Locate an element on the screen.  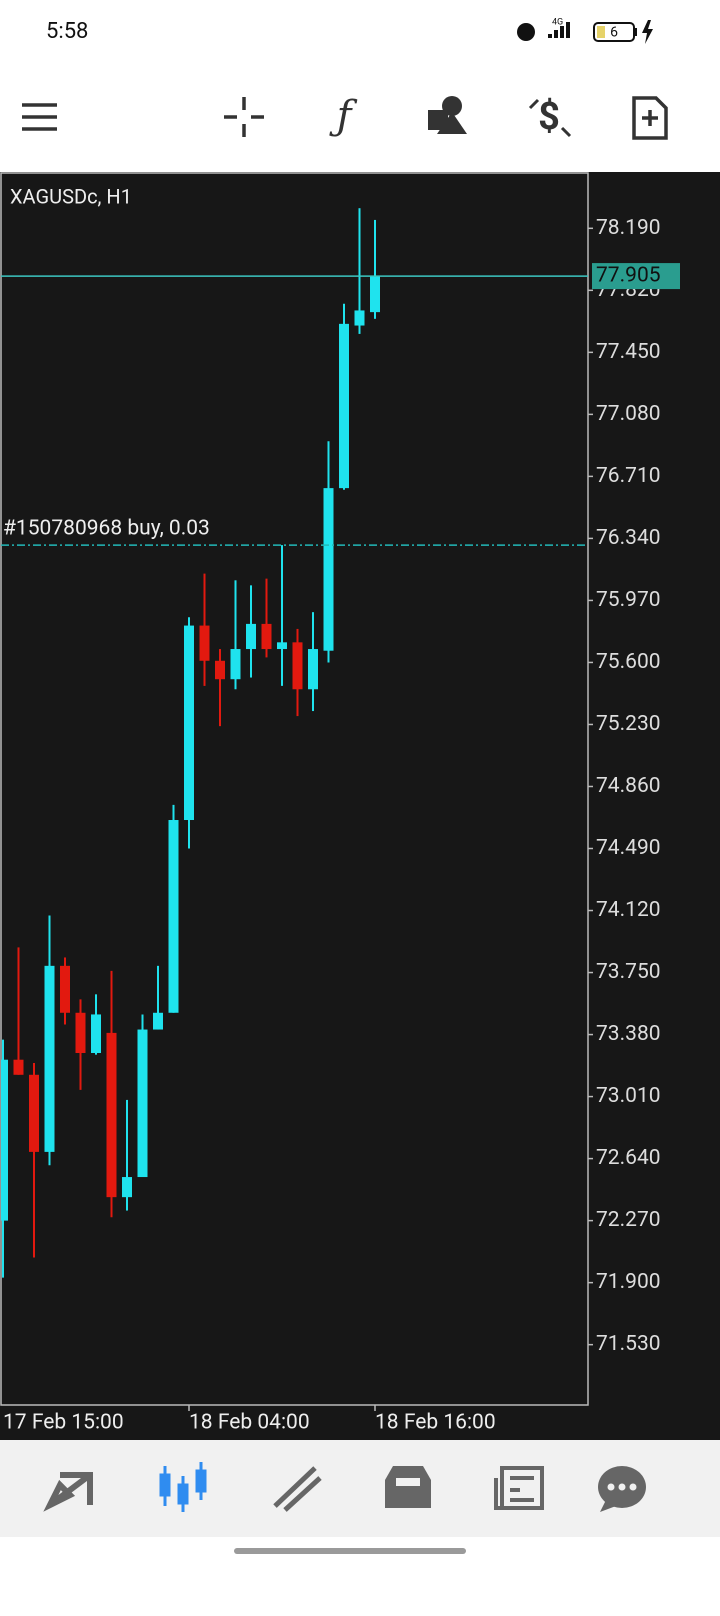
y-tick-label: 77.080 is located at coordinates (628, 414).